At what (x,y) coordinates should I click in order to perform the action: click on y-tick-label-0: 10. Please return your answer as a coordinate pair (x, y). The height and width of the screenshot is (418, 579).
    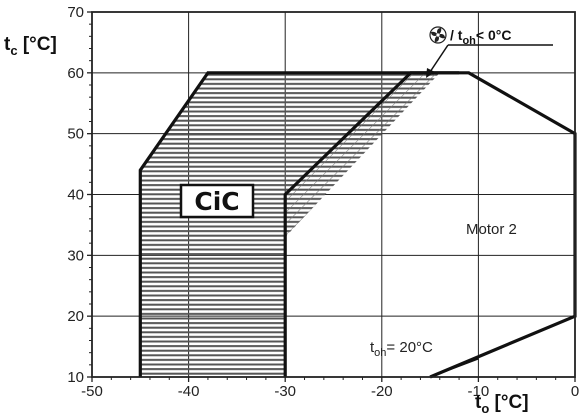
    Looking at the image, I should click on (75, 377).